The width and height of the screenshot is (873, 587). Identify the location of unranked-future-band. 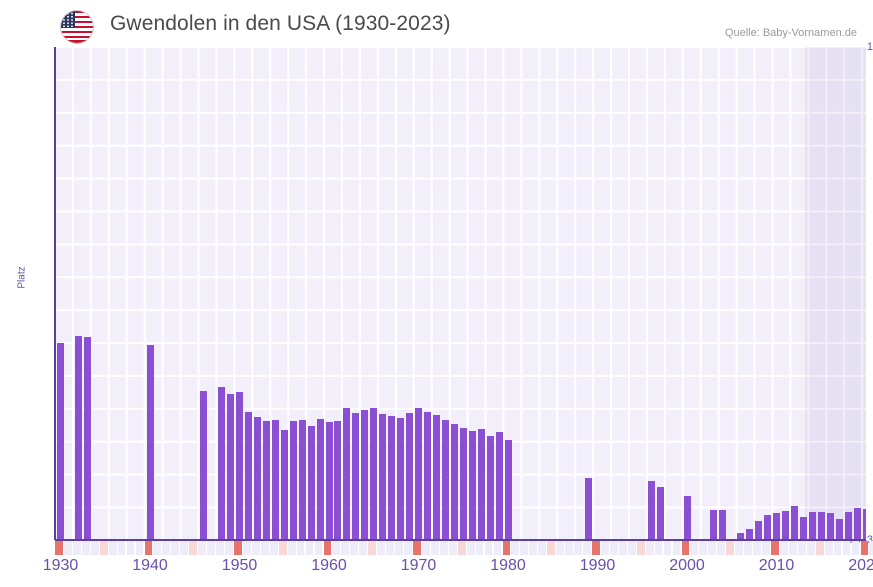
(835, 293).